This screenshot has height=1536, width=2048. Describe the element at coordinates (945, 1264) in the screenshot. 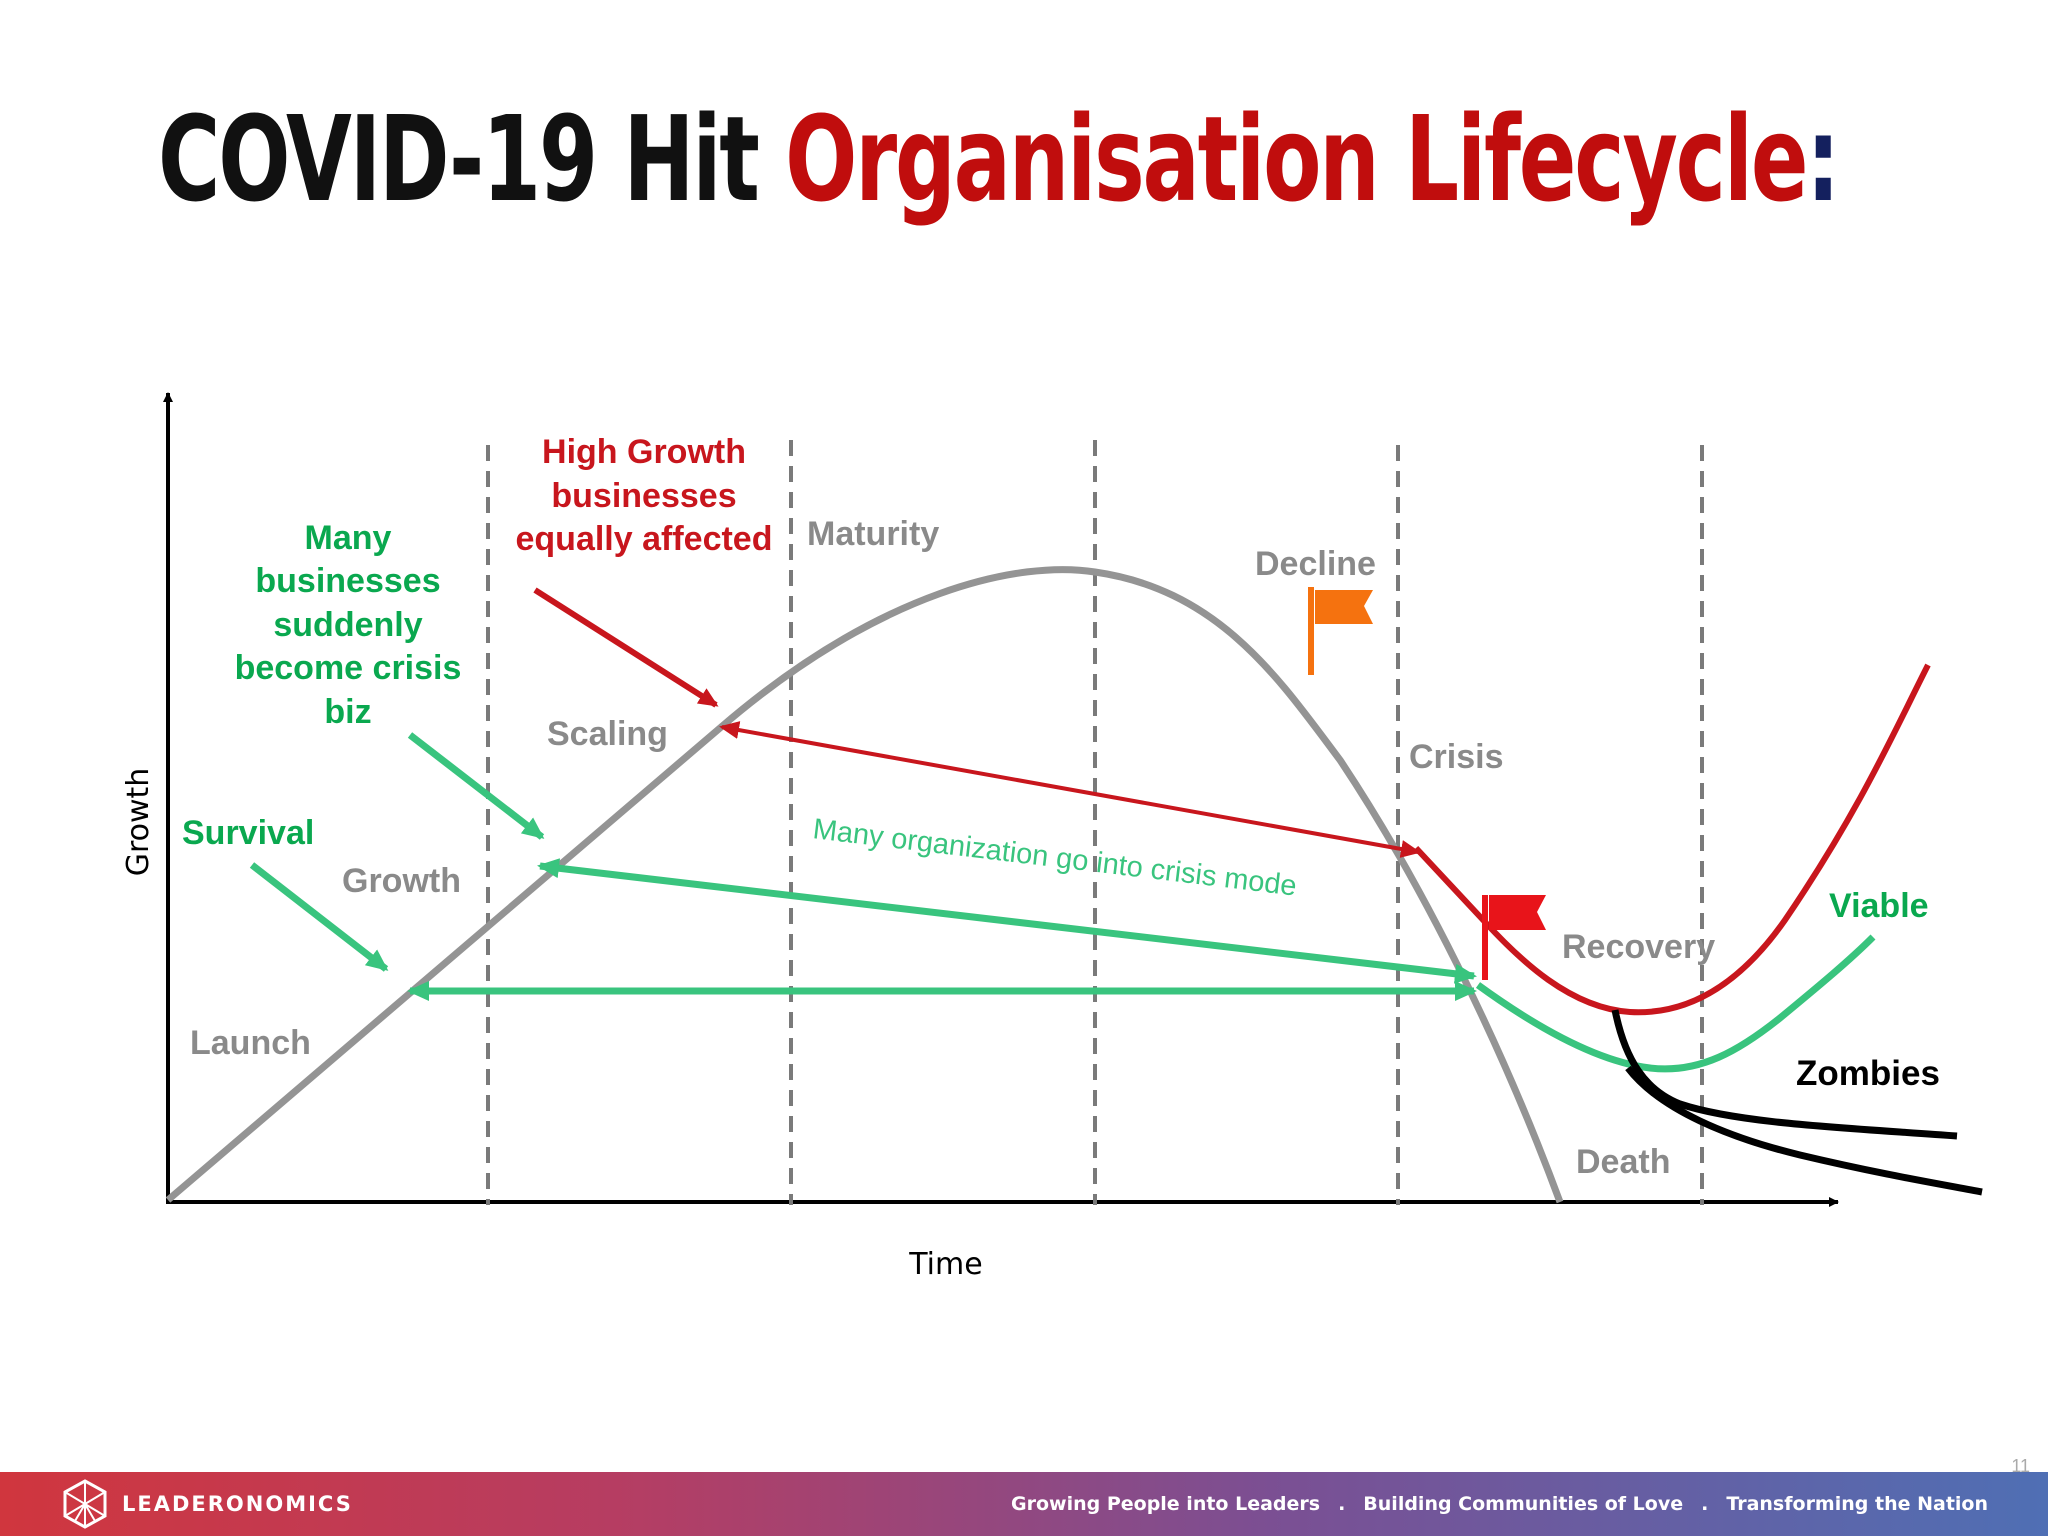

I see `x-axis-label: Time` at that location.